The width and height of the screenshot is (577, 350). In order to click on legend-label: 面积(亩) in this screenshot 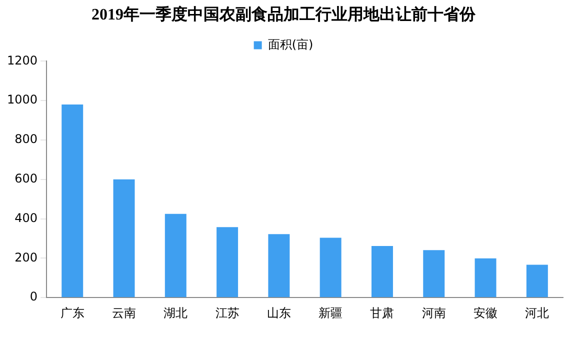, I will do `click(291, 44)`.